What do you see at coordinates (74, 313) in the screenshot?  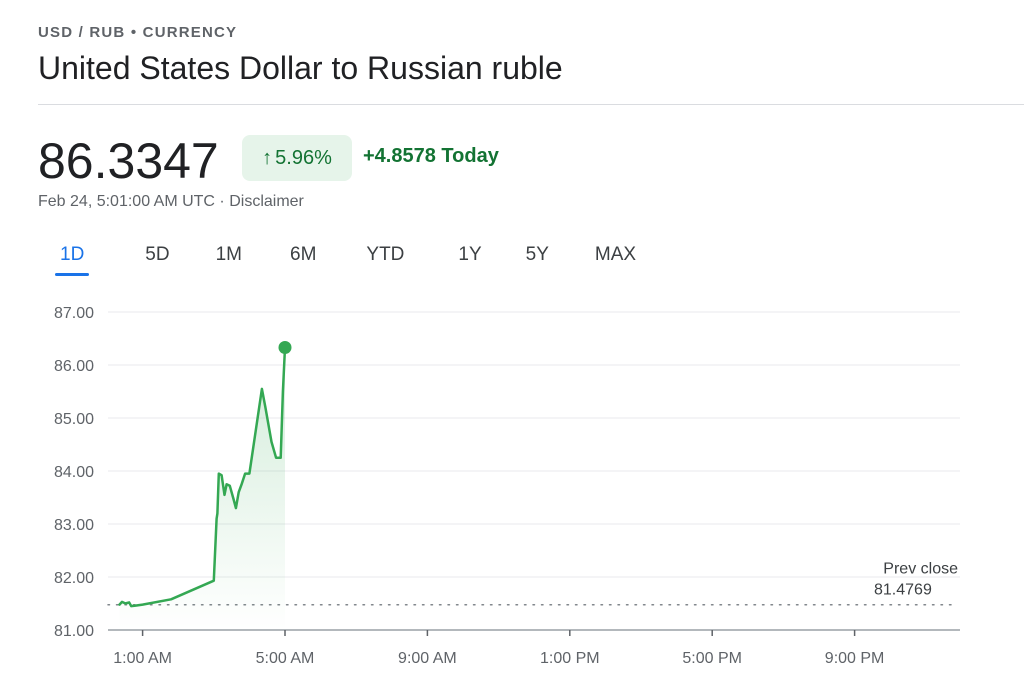 I see `y-tick-label: 87.00` at bounding box center [74, 313].